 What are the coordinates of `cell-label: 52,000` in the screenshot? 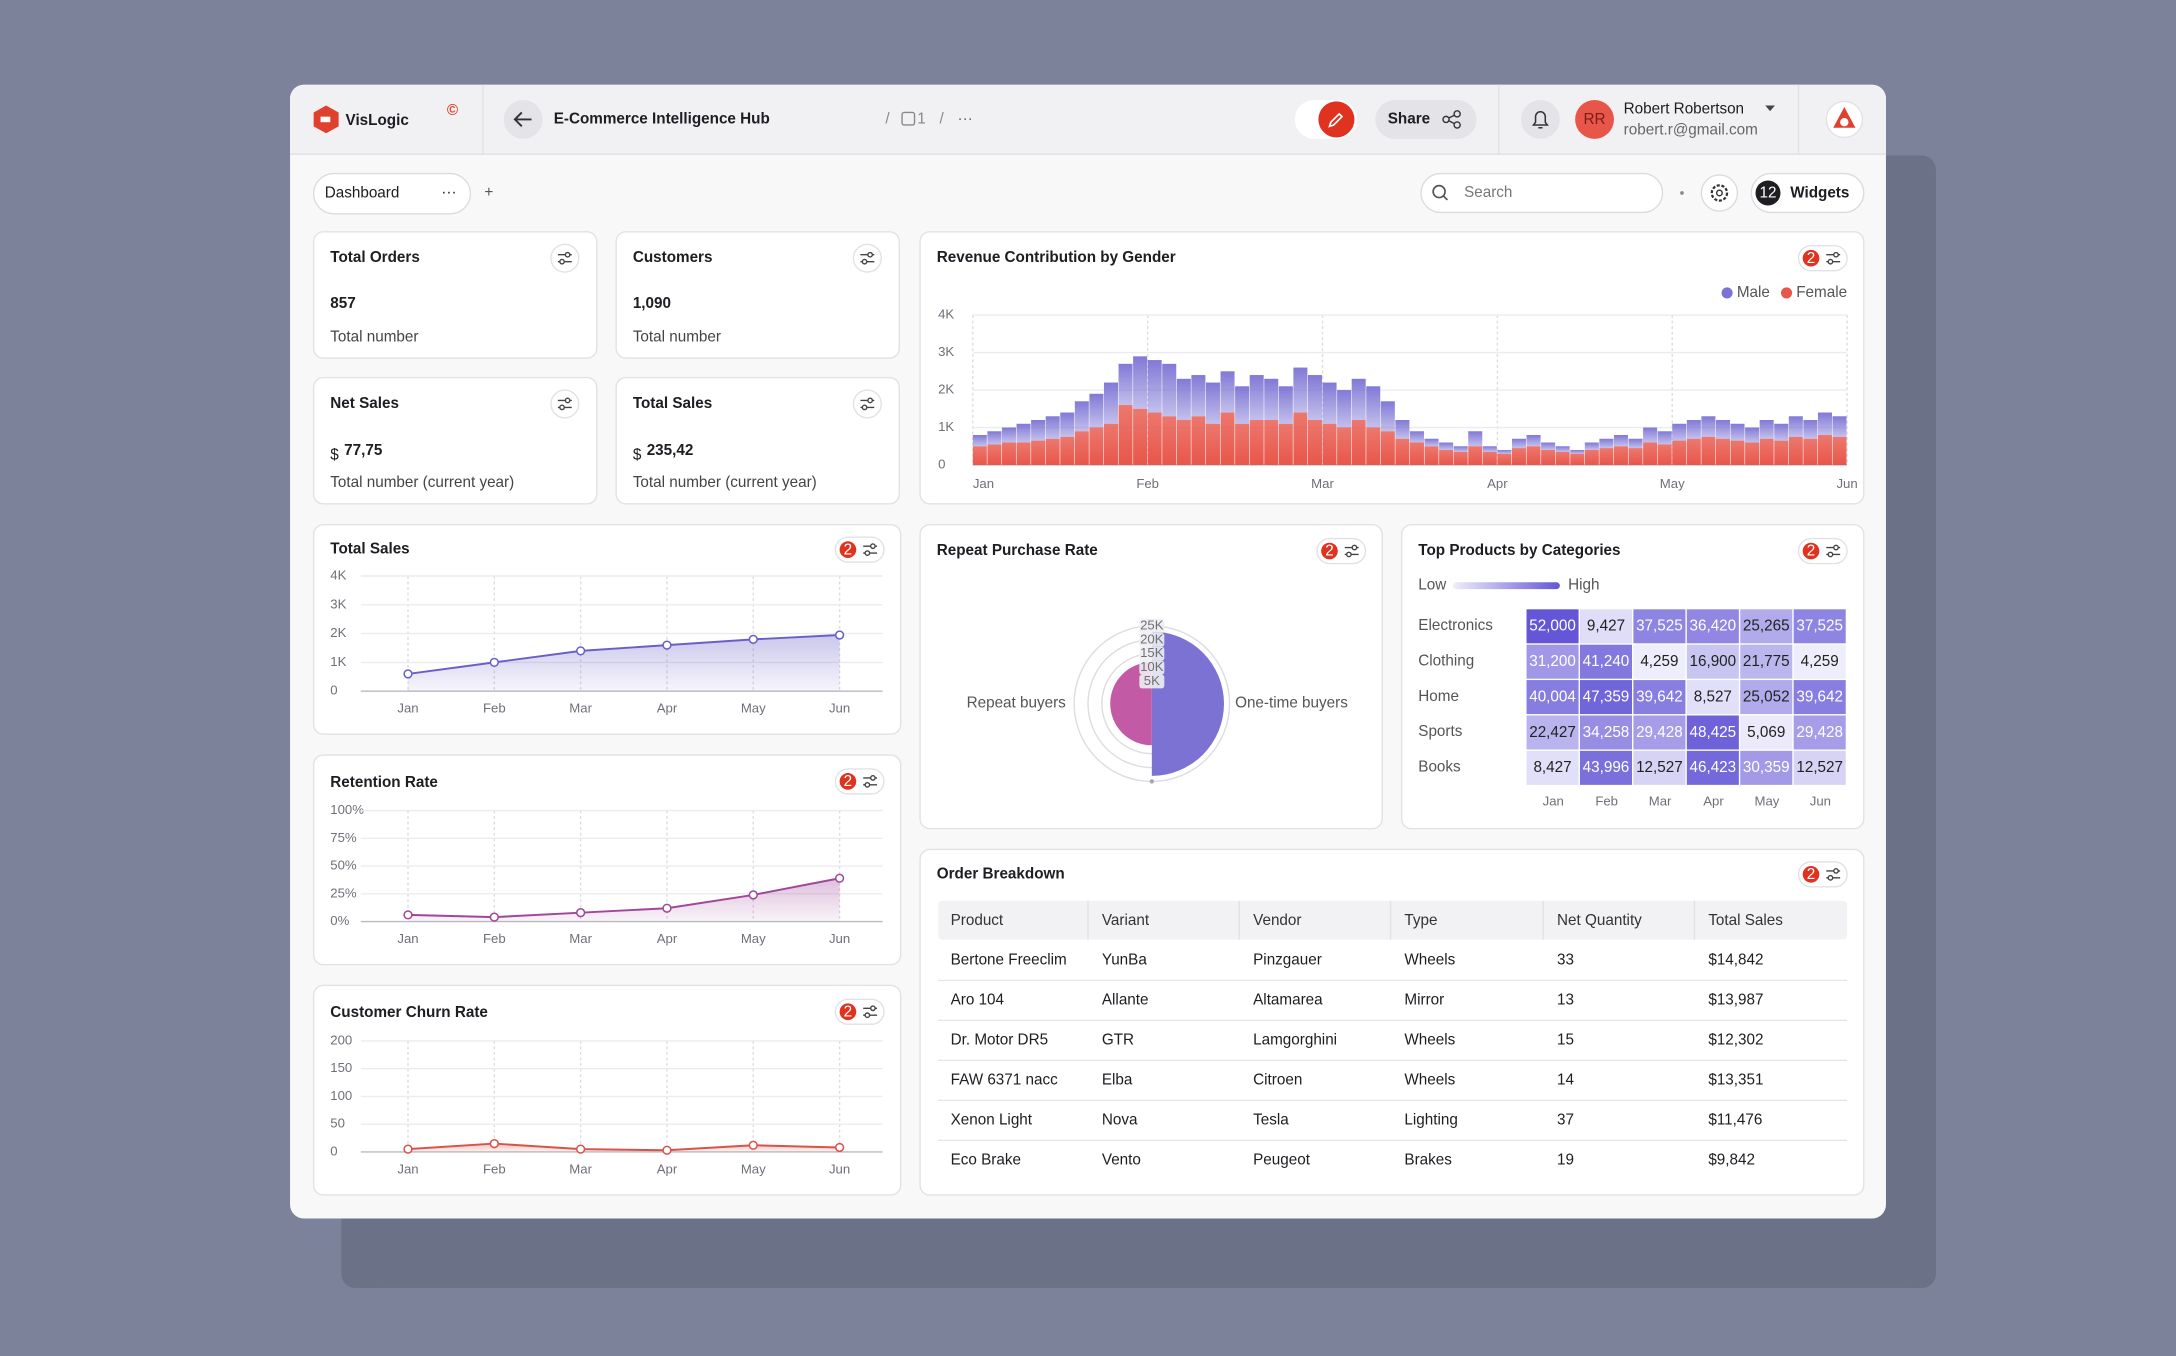 It's located at (1552, 626).